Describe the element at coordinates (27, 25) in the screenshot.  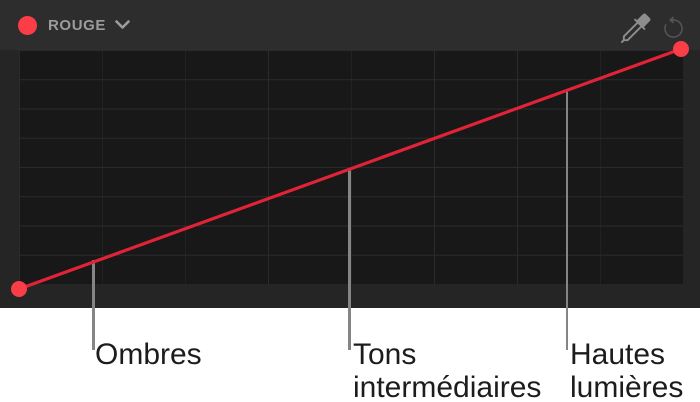
I see `channel-color-dot` at that location.